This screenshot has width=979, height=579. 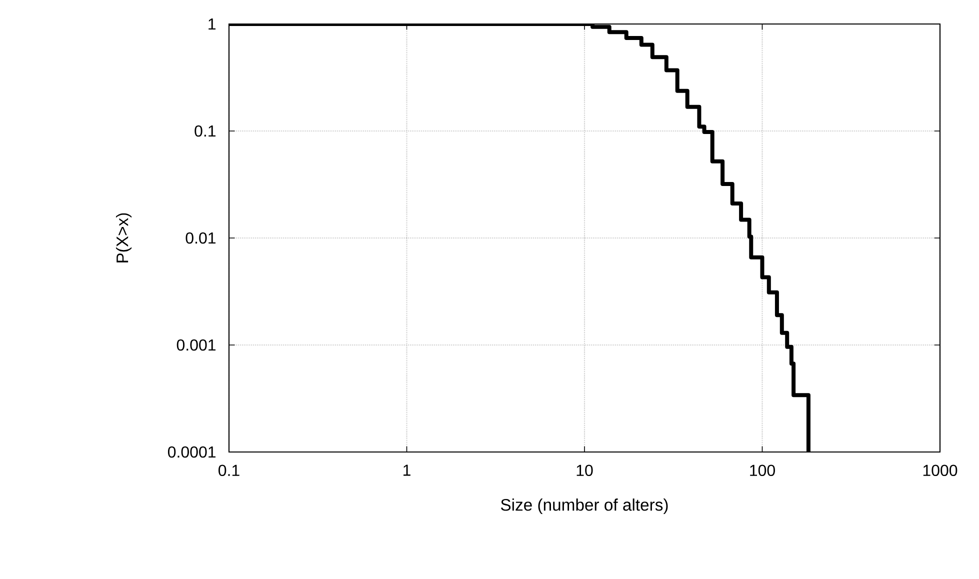 I want to click on x-tick-label: 10, so click(x=584, y=470).